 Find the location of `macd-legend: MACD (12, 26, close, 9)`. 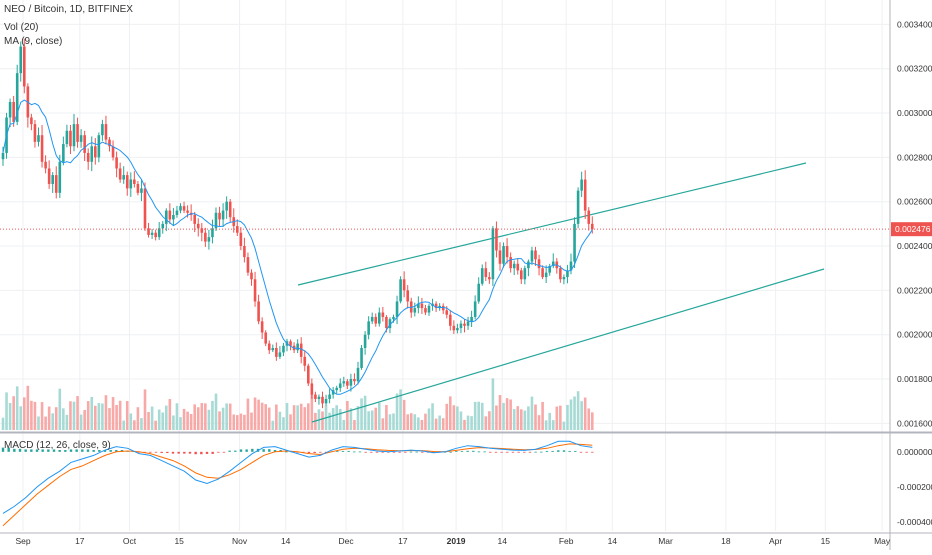

macd-legend: MACD (12, 26, close, 9) is located at coordinates (57, 445).